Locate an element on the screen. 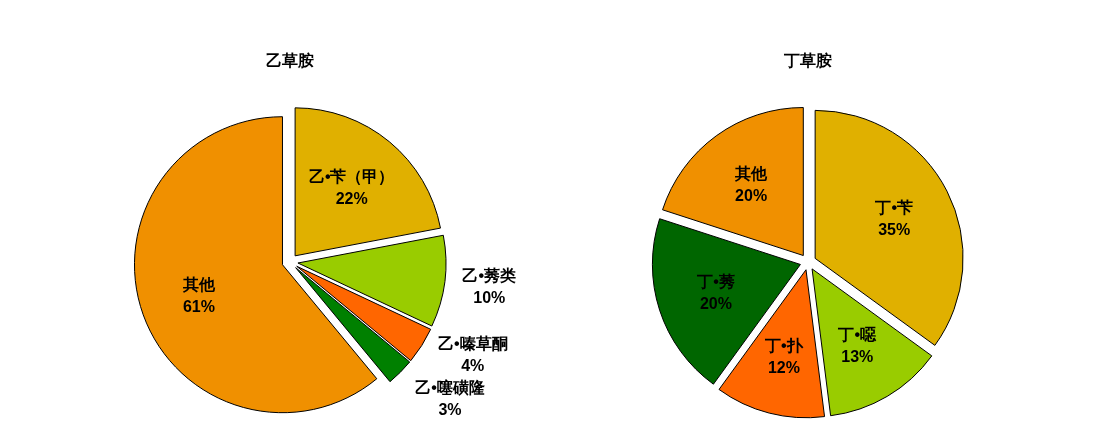  title: 丁草胺 is located at coordinates (808, 60).